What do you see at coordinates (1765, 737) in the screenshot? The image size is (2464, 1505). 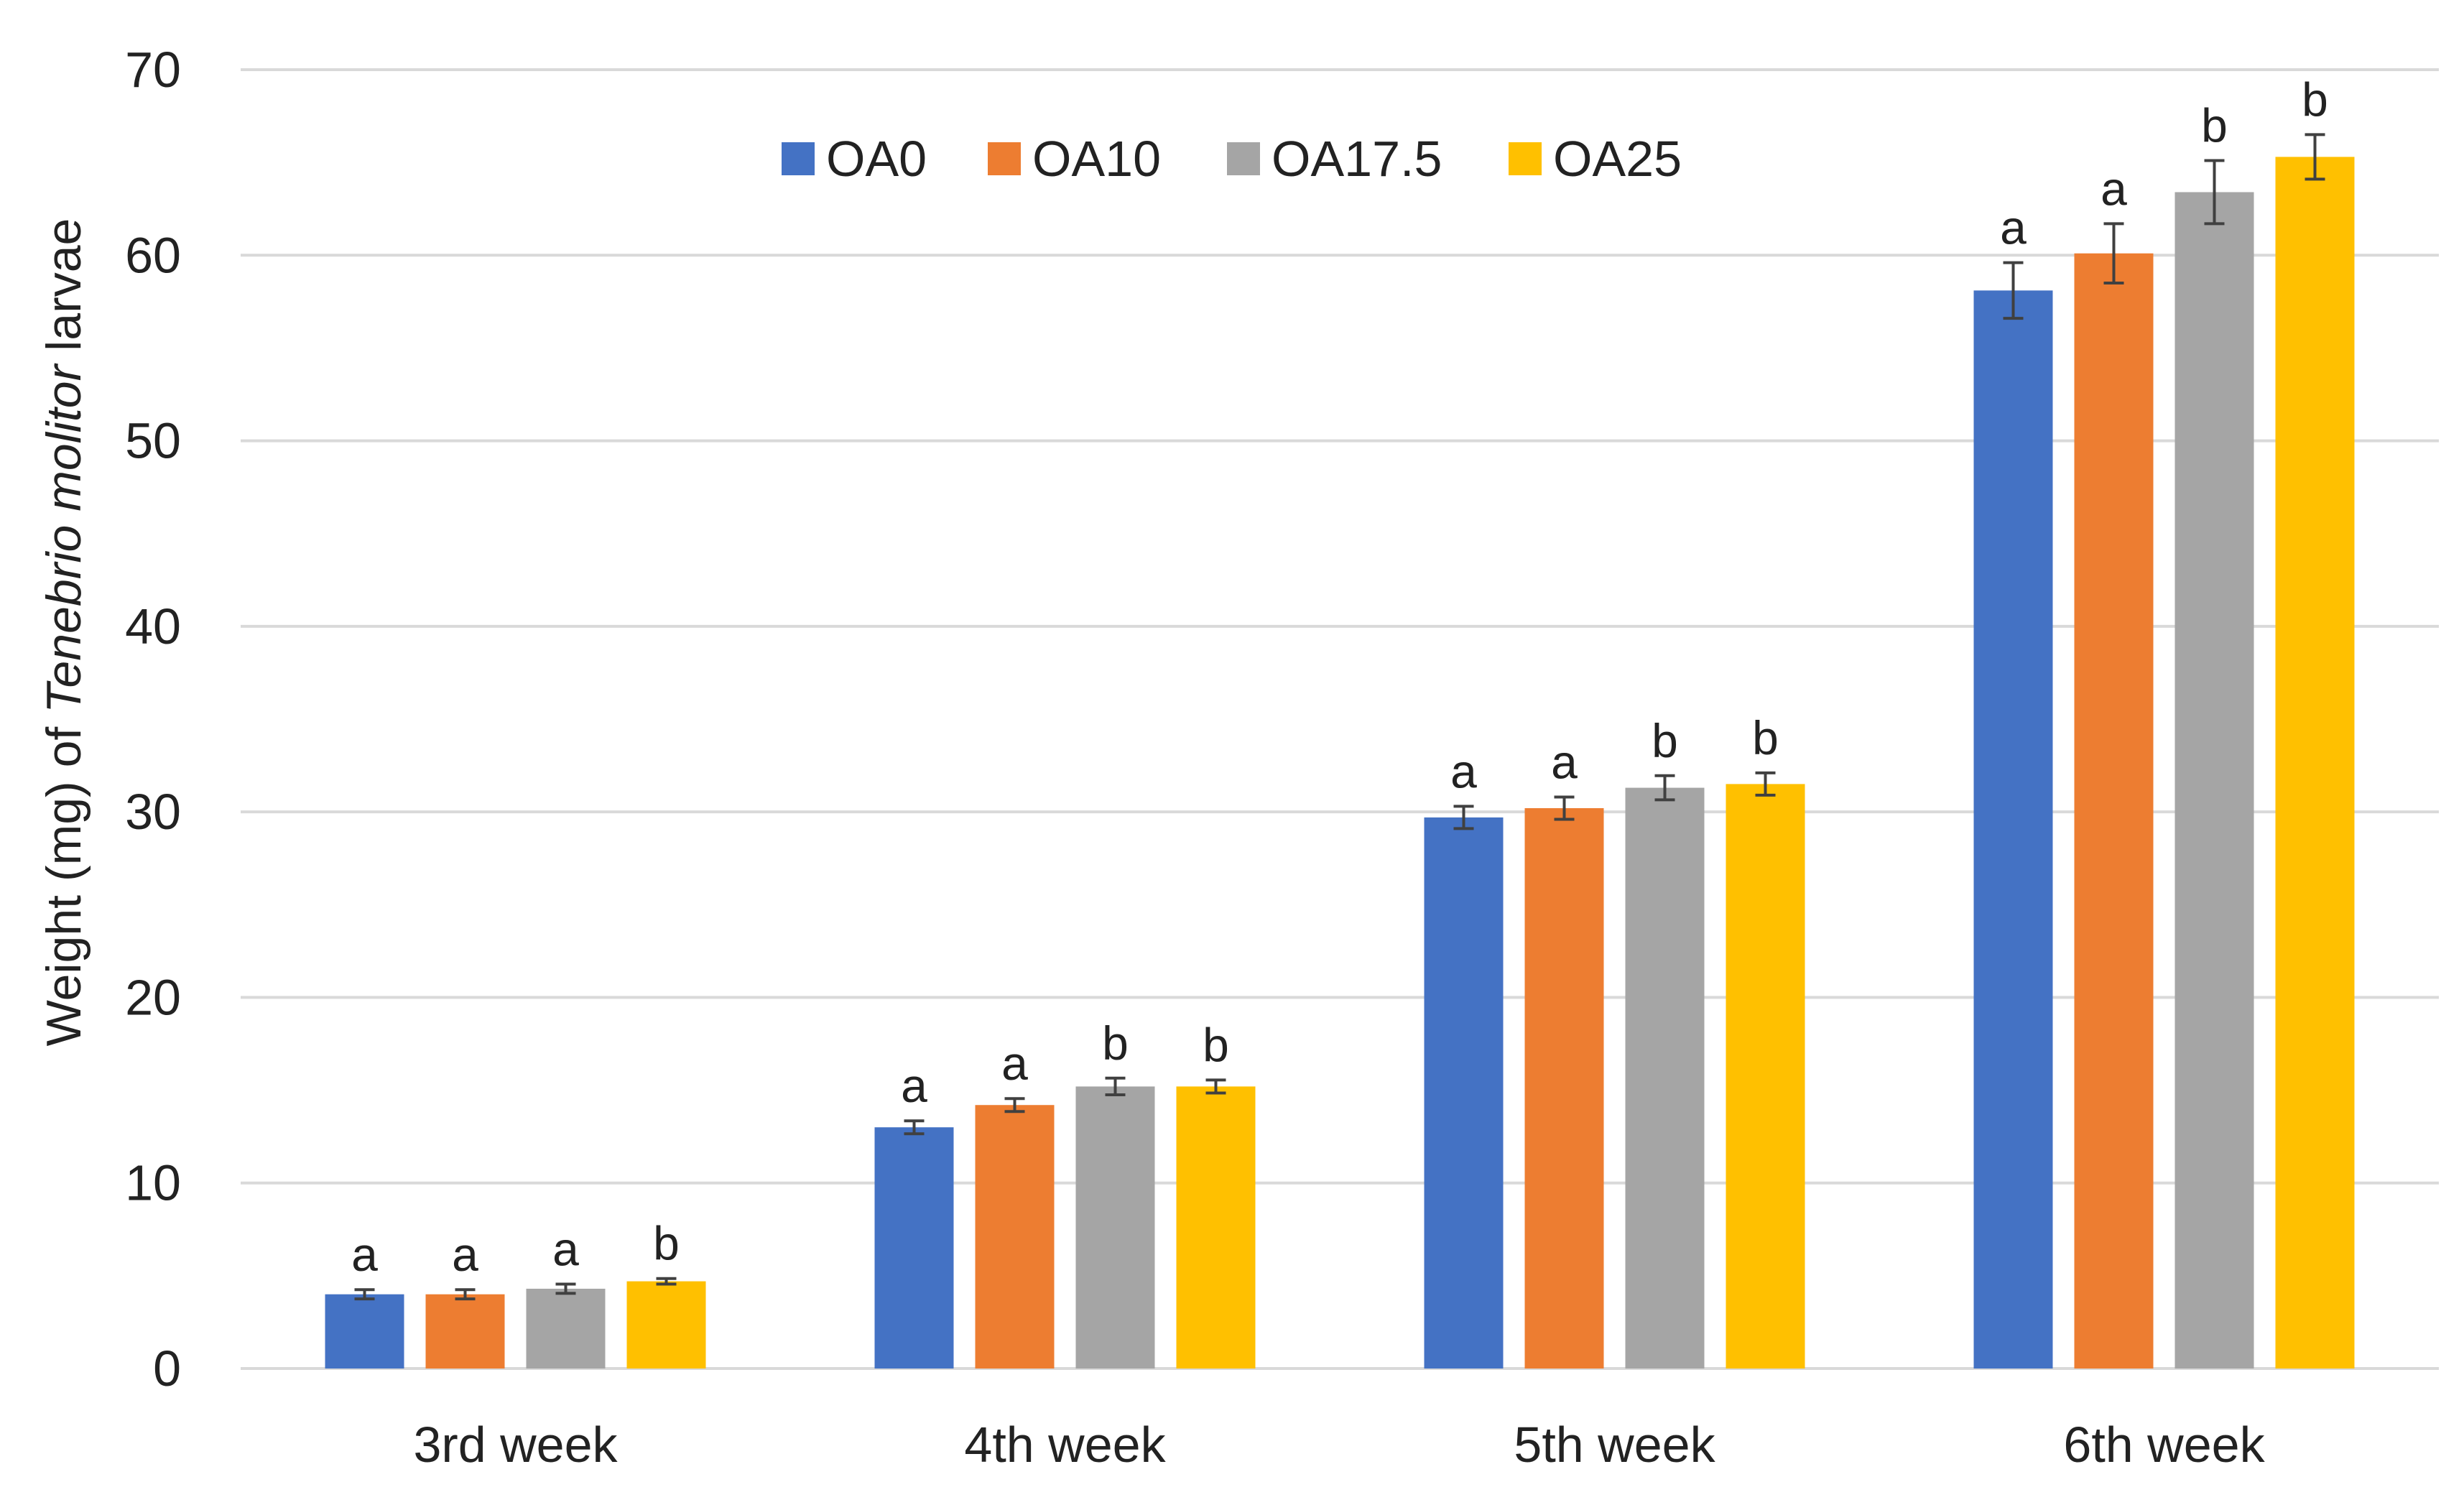 I see `significance-letter-oa25-3: b` at bounding box center [1765, 737].